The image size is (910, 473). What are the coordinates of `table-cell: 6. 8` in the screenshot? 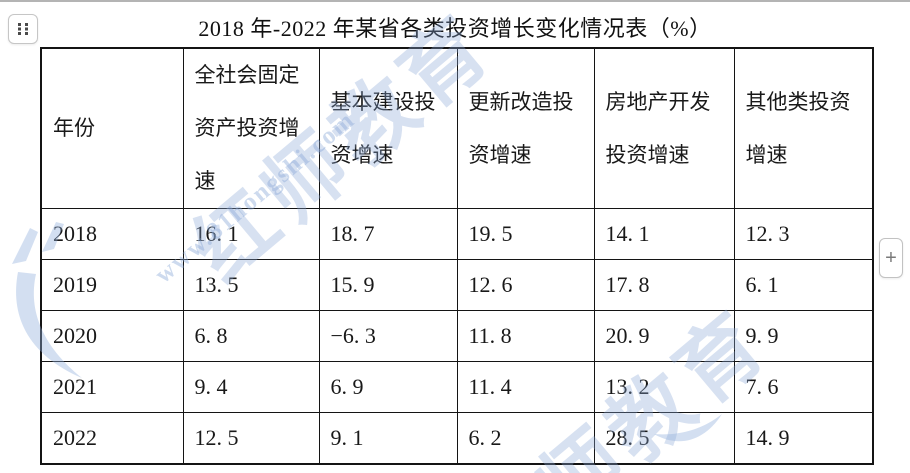 It's located at (251, 336).